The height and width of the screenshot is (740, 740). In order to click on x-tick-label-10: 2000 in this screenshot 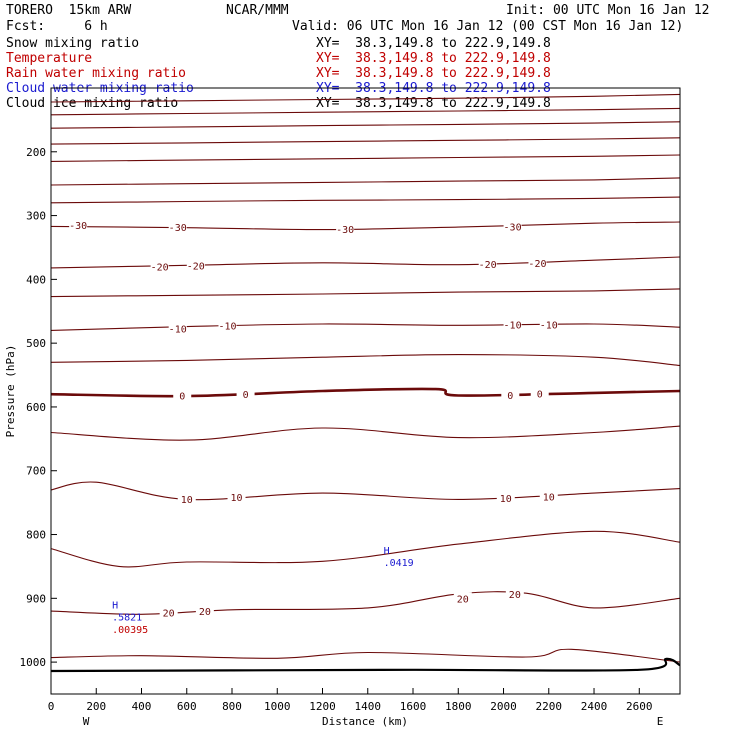, I will do `click(503, 706)`.